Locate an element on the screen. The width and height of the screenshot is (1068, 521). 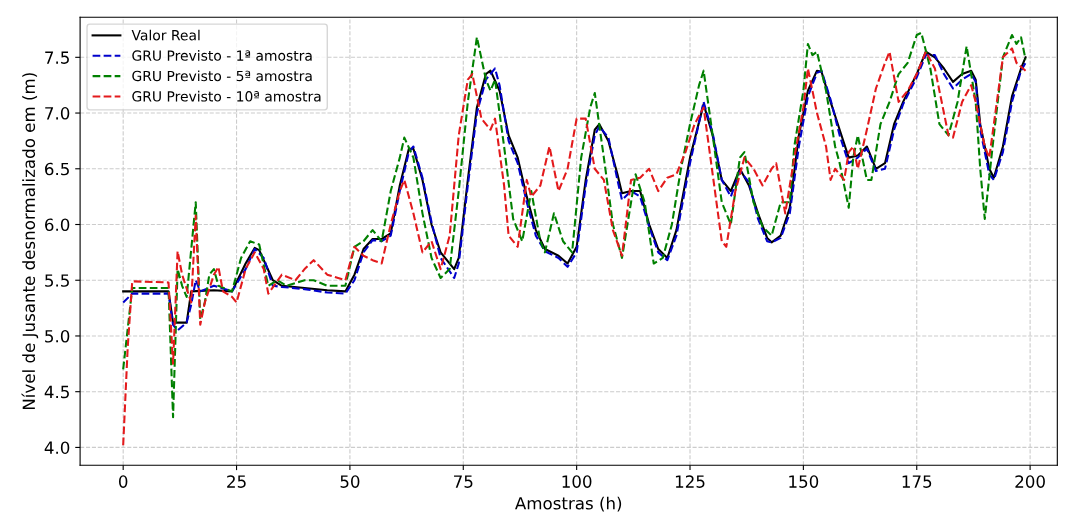
y-tick-label: 5.5 is located at coordinates (57, 280).